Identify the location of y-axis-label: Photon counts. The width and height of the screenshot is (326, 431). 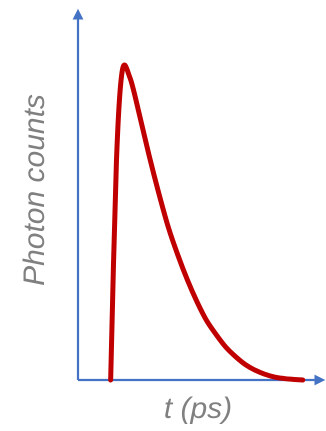
(34, 190).